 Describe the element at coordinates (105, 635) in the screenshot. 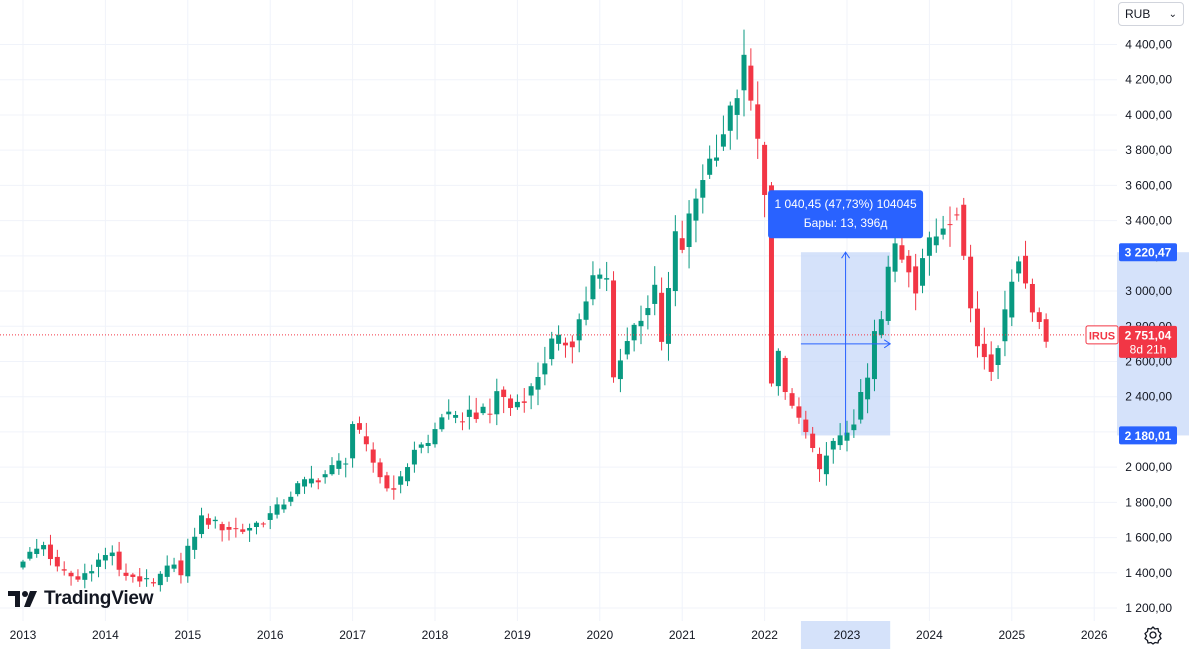

I see `time-tick-label: 2014` at that location.